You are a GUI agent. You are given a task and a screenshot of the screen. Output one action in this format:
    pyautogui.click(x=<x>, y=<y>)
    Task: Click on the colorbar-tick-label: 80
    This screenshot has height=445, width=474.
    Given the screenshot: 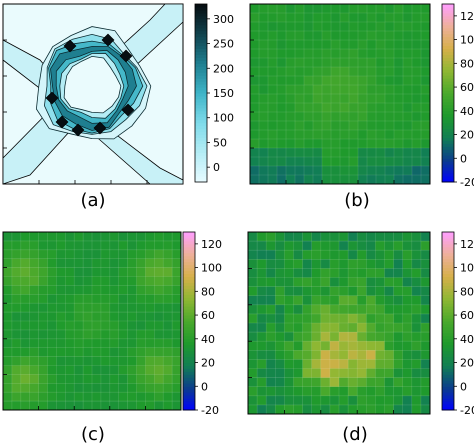 What is the action you would take?
    pyautogui.click(x=467, y=291)
    